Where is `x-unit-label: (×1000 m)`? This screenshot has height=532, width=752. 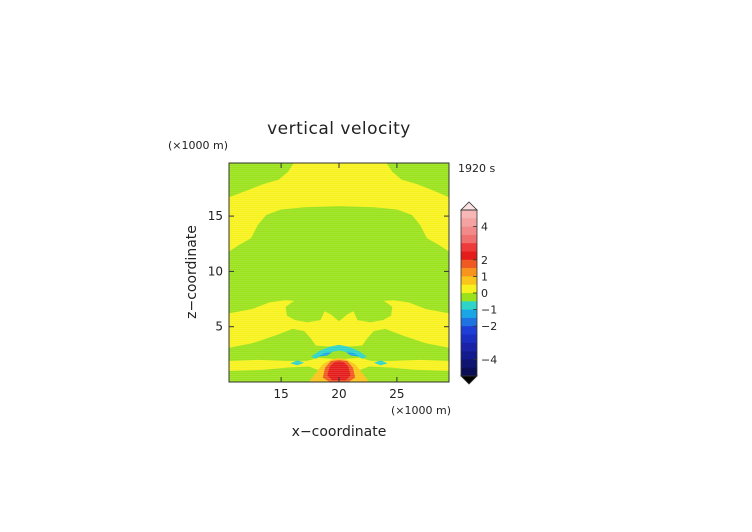
x-unit-label: (×1000 m) is located at coordinates (421, 410).